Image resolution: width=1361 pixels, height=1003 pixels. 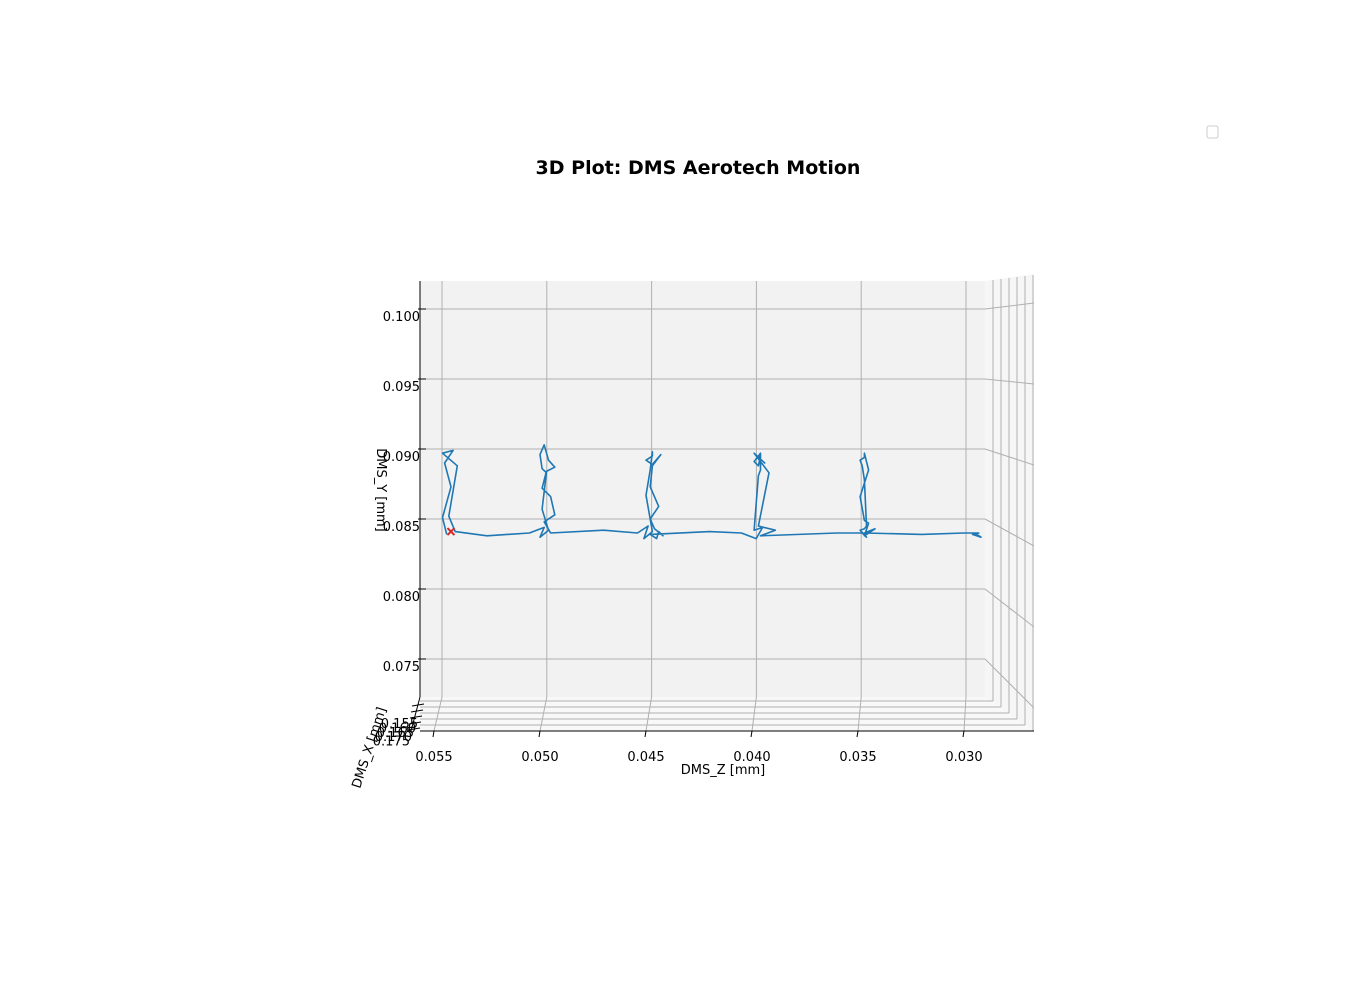 What do you see at coordinates (401, 387) in the screenshot?
I see `y-tick-label: 0.095` at bounding box center [401, 387].